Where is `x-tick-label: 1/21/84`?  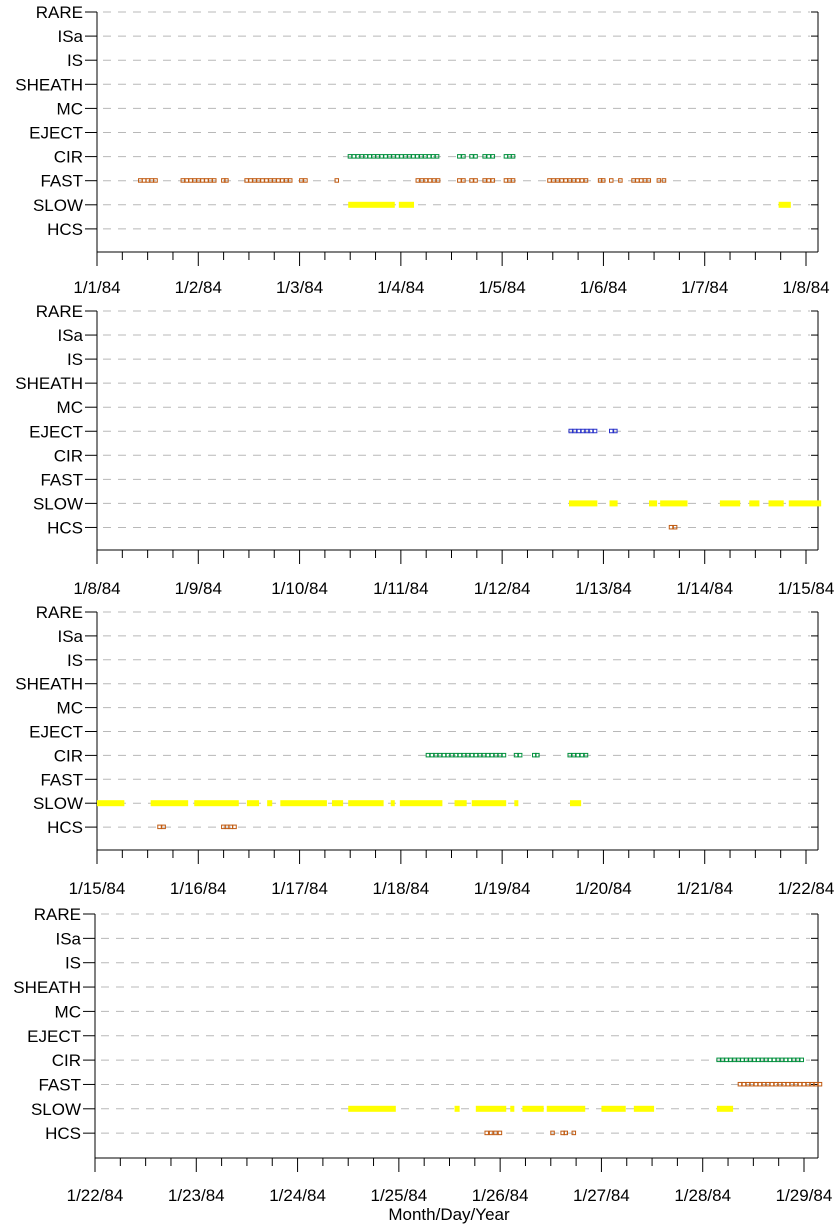
x-tick-label: 1/21/84 is located at coordinates (704, 888).